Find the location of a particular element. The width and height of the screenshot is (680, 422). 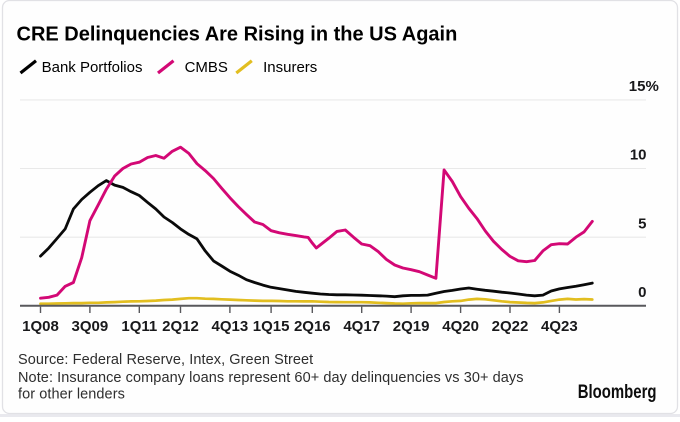

svg-text: 10 is located at coordinates (638, 155).